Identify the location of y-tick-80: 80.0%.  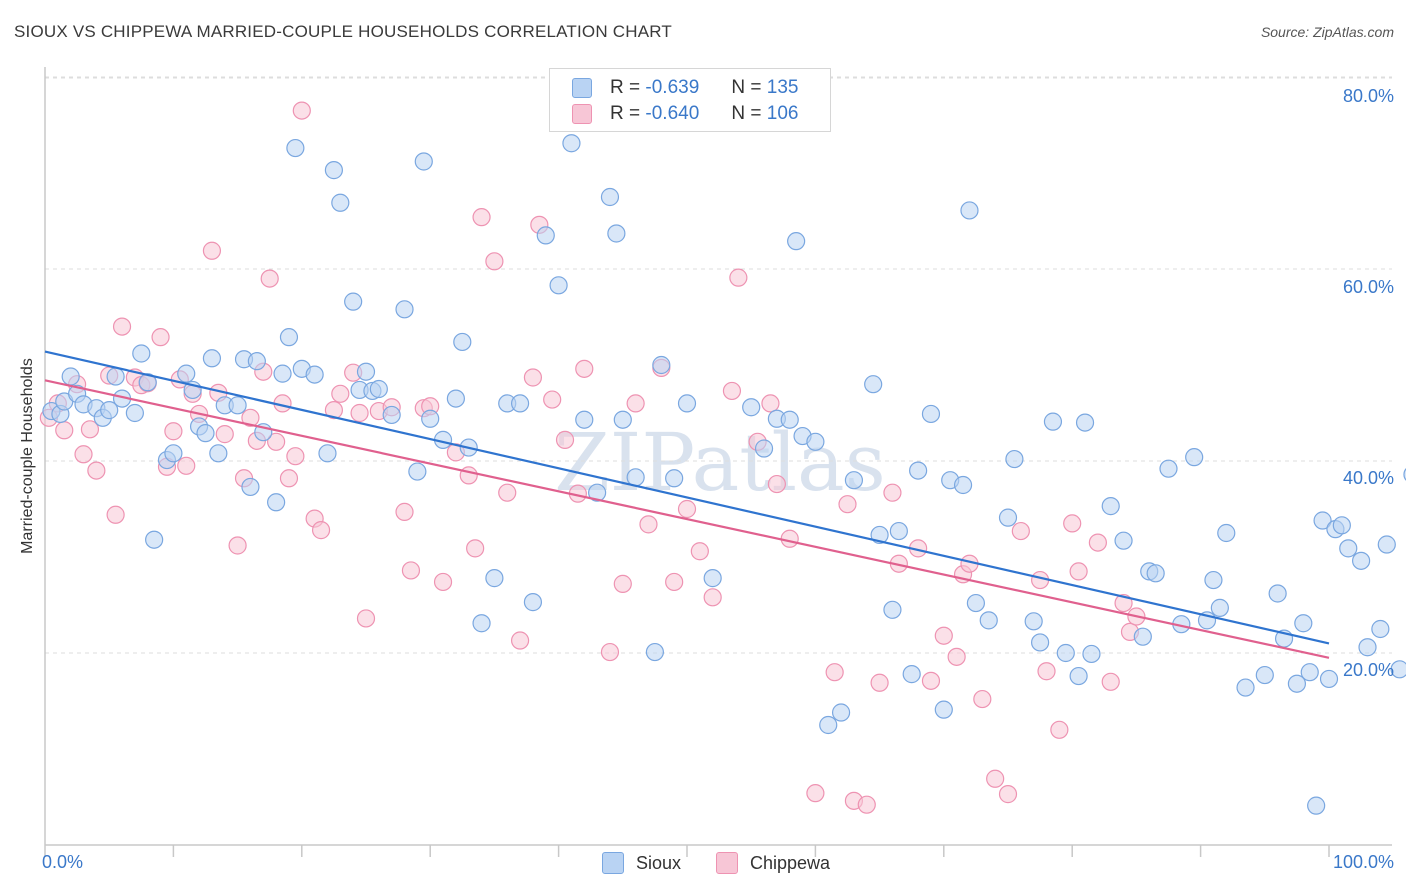
(1368, 96).